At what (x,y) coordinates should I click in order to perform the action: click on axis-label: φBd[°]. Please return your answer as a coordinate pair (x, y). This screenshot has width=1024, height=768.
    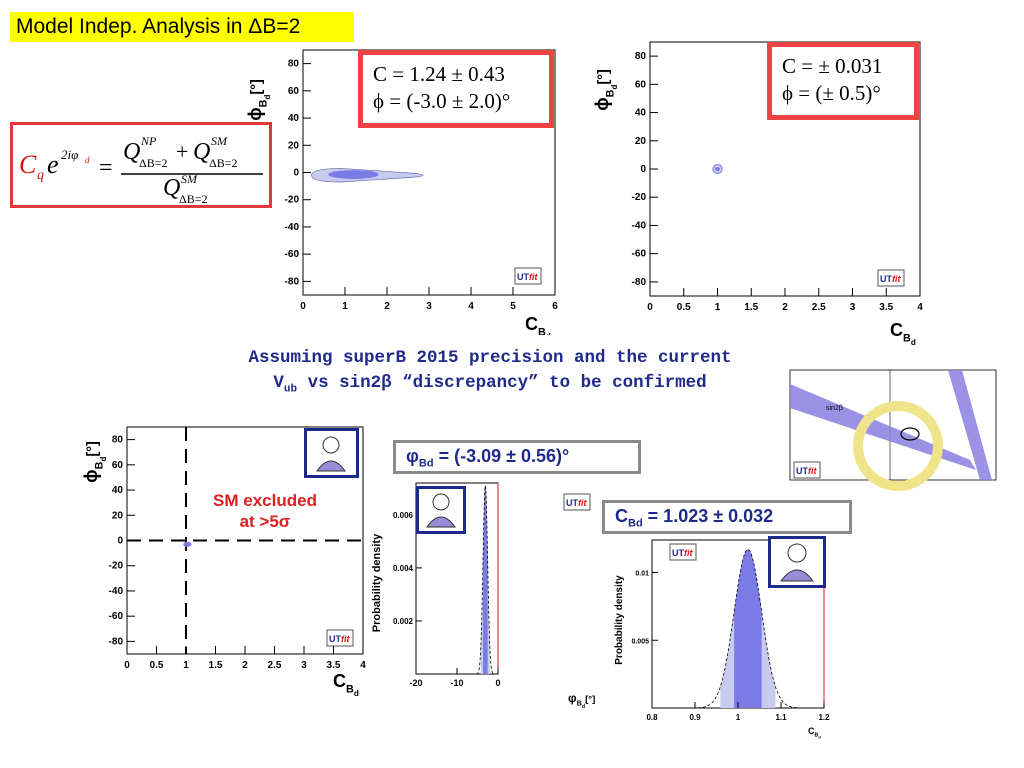
    Looking at the image, I should click on (581, 700).